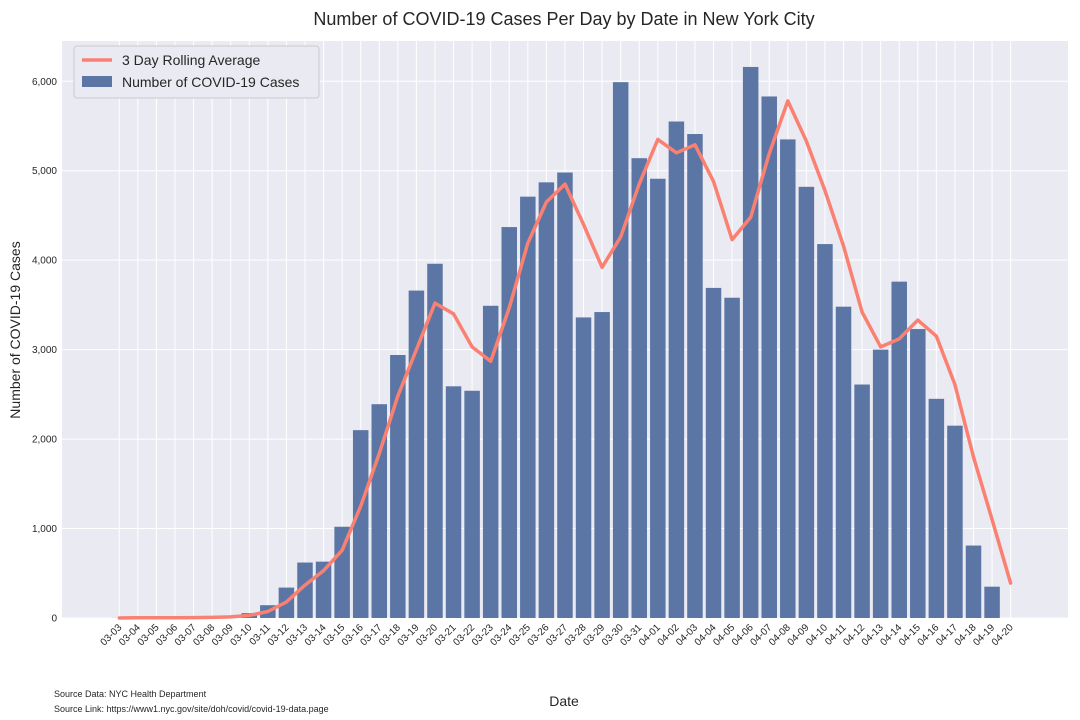  Describe the element at coordinates (191, 60) in the screenshot. I see `legend-label-rolling-average: 3 Day Rolling Average` at that location.